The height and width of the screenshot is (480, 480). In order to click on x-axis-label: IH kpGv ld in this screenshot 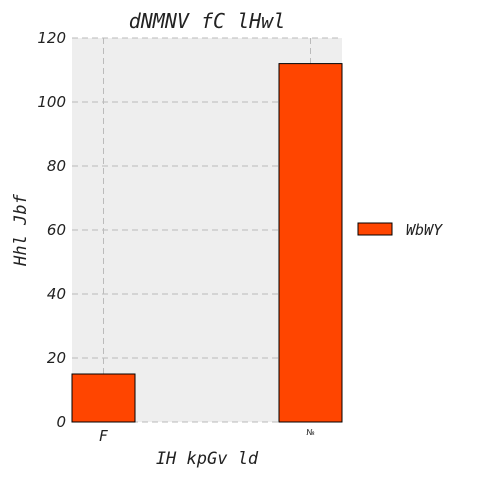, I will do `click(207, 459)`.